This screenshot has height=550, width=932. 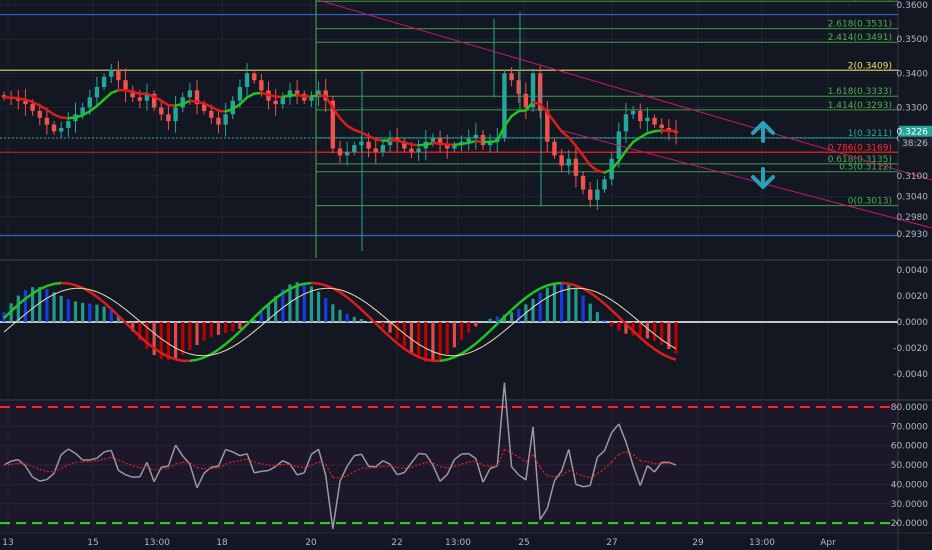 What do you see at coordinates (222, 543) in the screenshot?
I see `time-tick-label: 18` at bounding box center [222, 543].